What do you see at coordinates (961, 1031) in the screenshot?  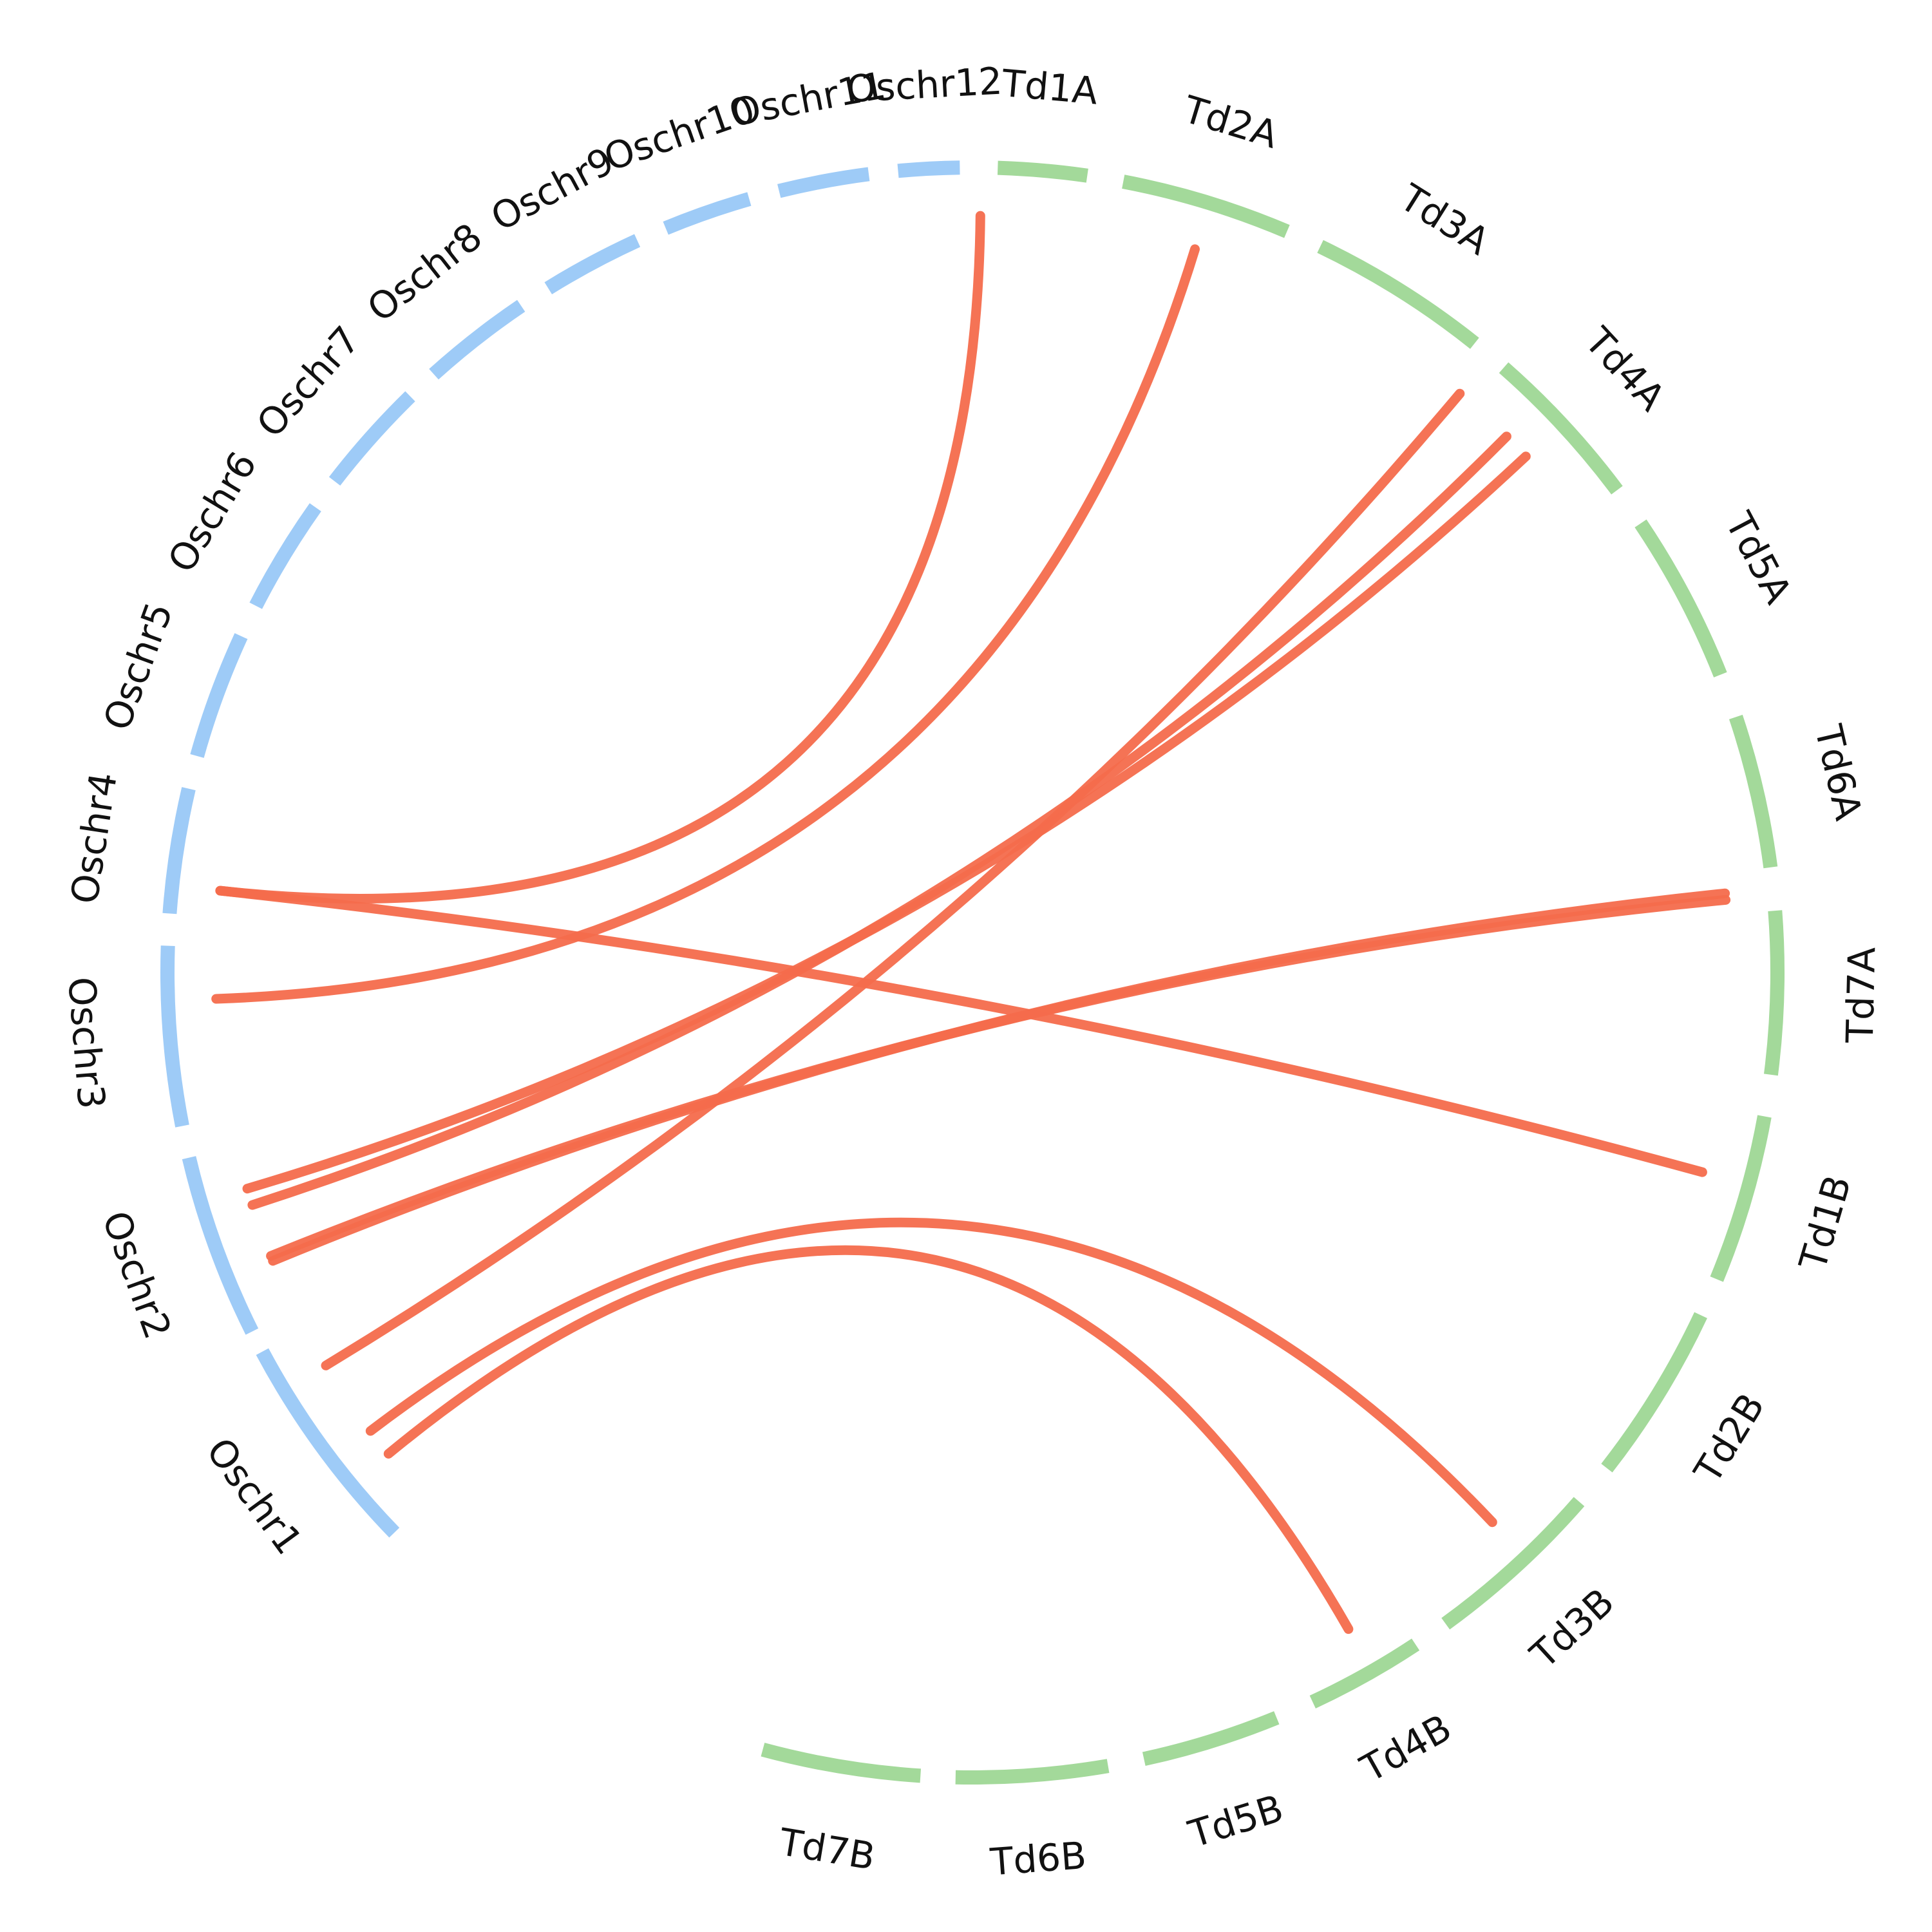 I see `link-td1b-oschr5` at bounding box center [961, 1031].